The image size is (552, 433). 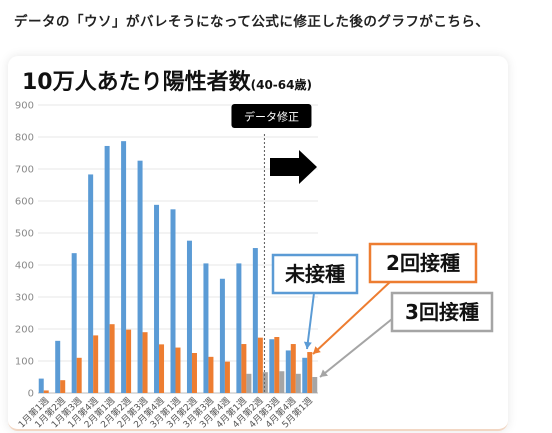 I want to click on revision-tag-label: データ修正, so click(x=271, y=117).